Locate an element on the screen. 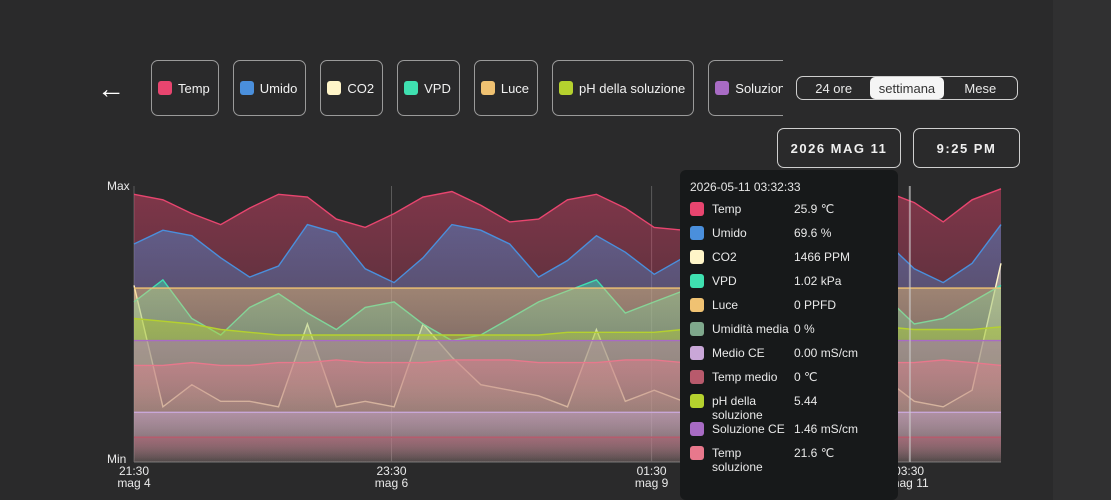 Image resolution: width=1111 pixels, height=500 pixels. x-tick-label: 21:30 mag 4 is located at coordinates (134, 477).